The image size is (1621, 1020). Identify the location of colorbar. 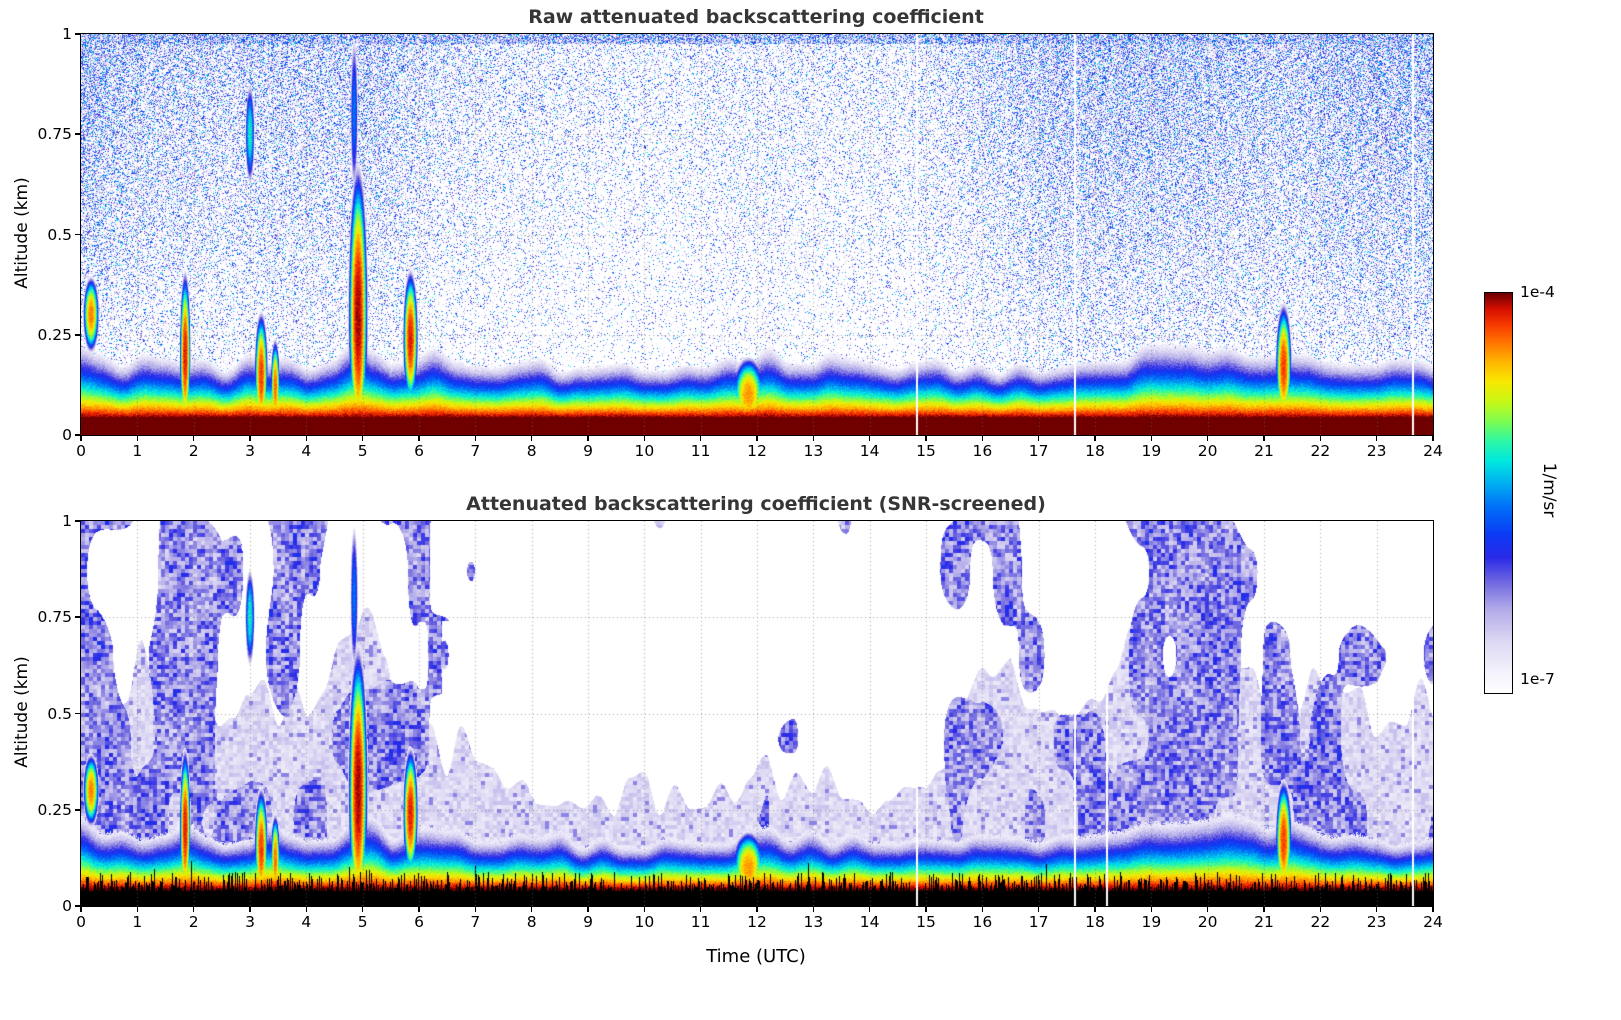
(1498, 493).